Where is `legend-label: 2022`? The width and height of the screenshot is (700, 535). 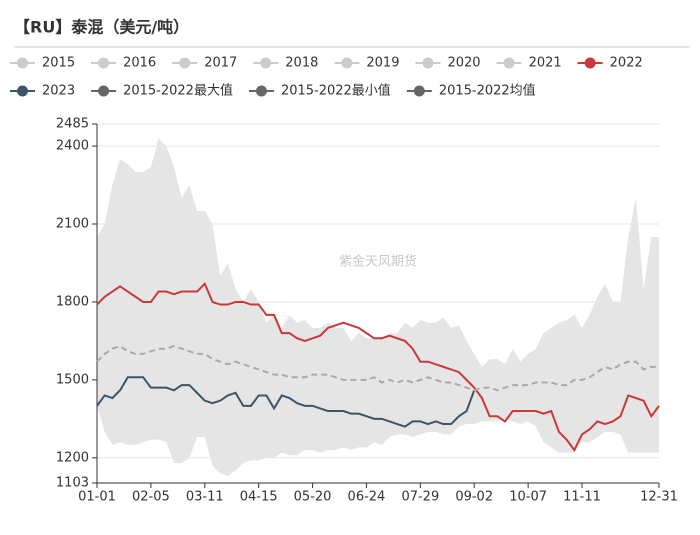
legend-label: 2022 is located at coordinates (626, 63).